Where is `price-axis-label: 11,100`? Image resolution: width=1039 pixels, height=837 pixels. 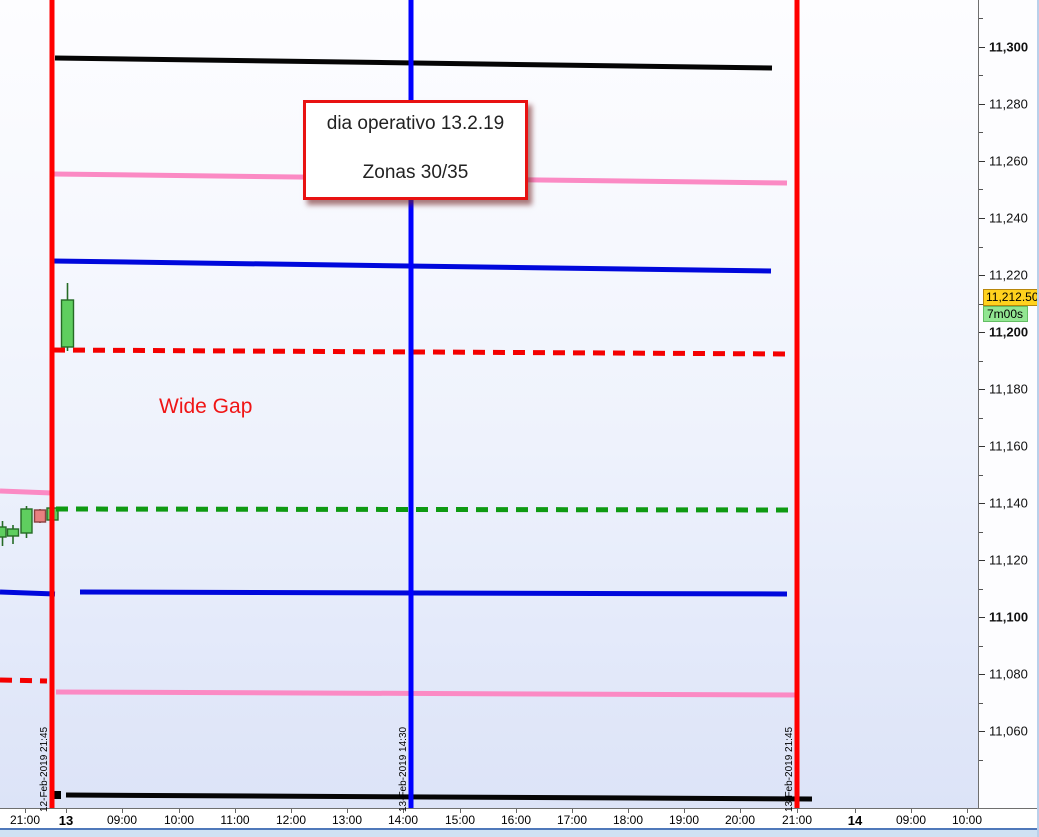
price-axis-label: 11,100 is located at coordinates (1009, 617).